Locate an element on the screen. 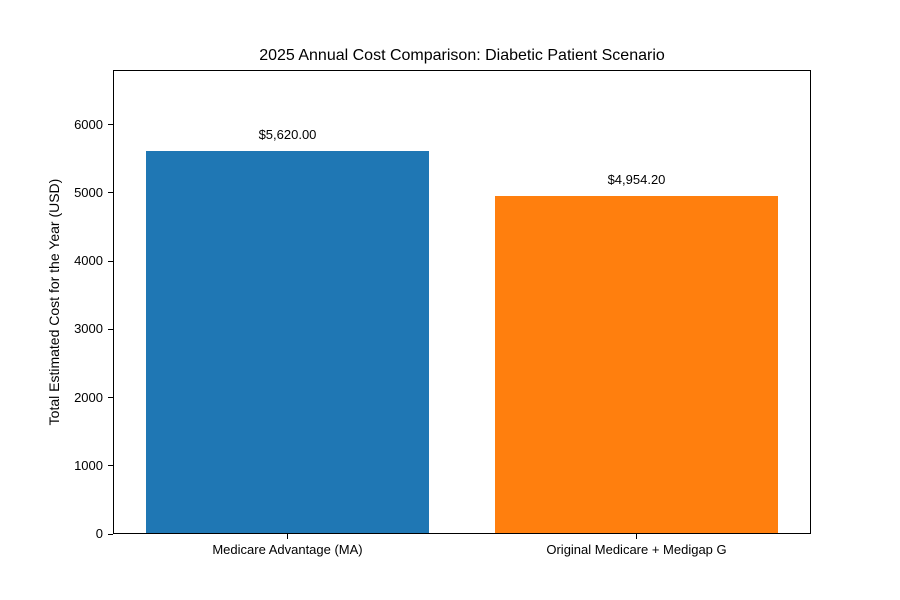 This screenshot has height=600, width=900. bar-value-label: $4,954.20 is located at coordinates (636, 179).